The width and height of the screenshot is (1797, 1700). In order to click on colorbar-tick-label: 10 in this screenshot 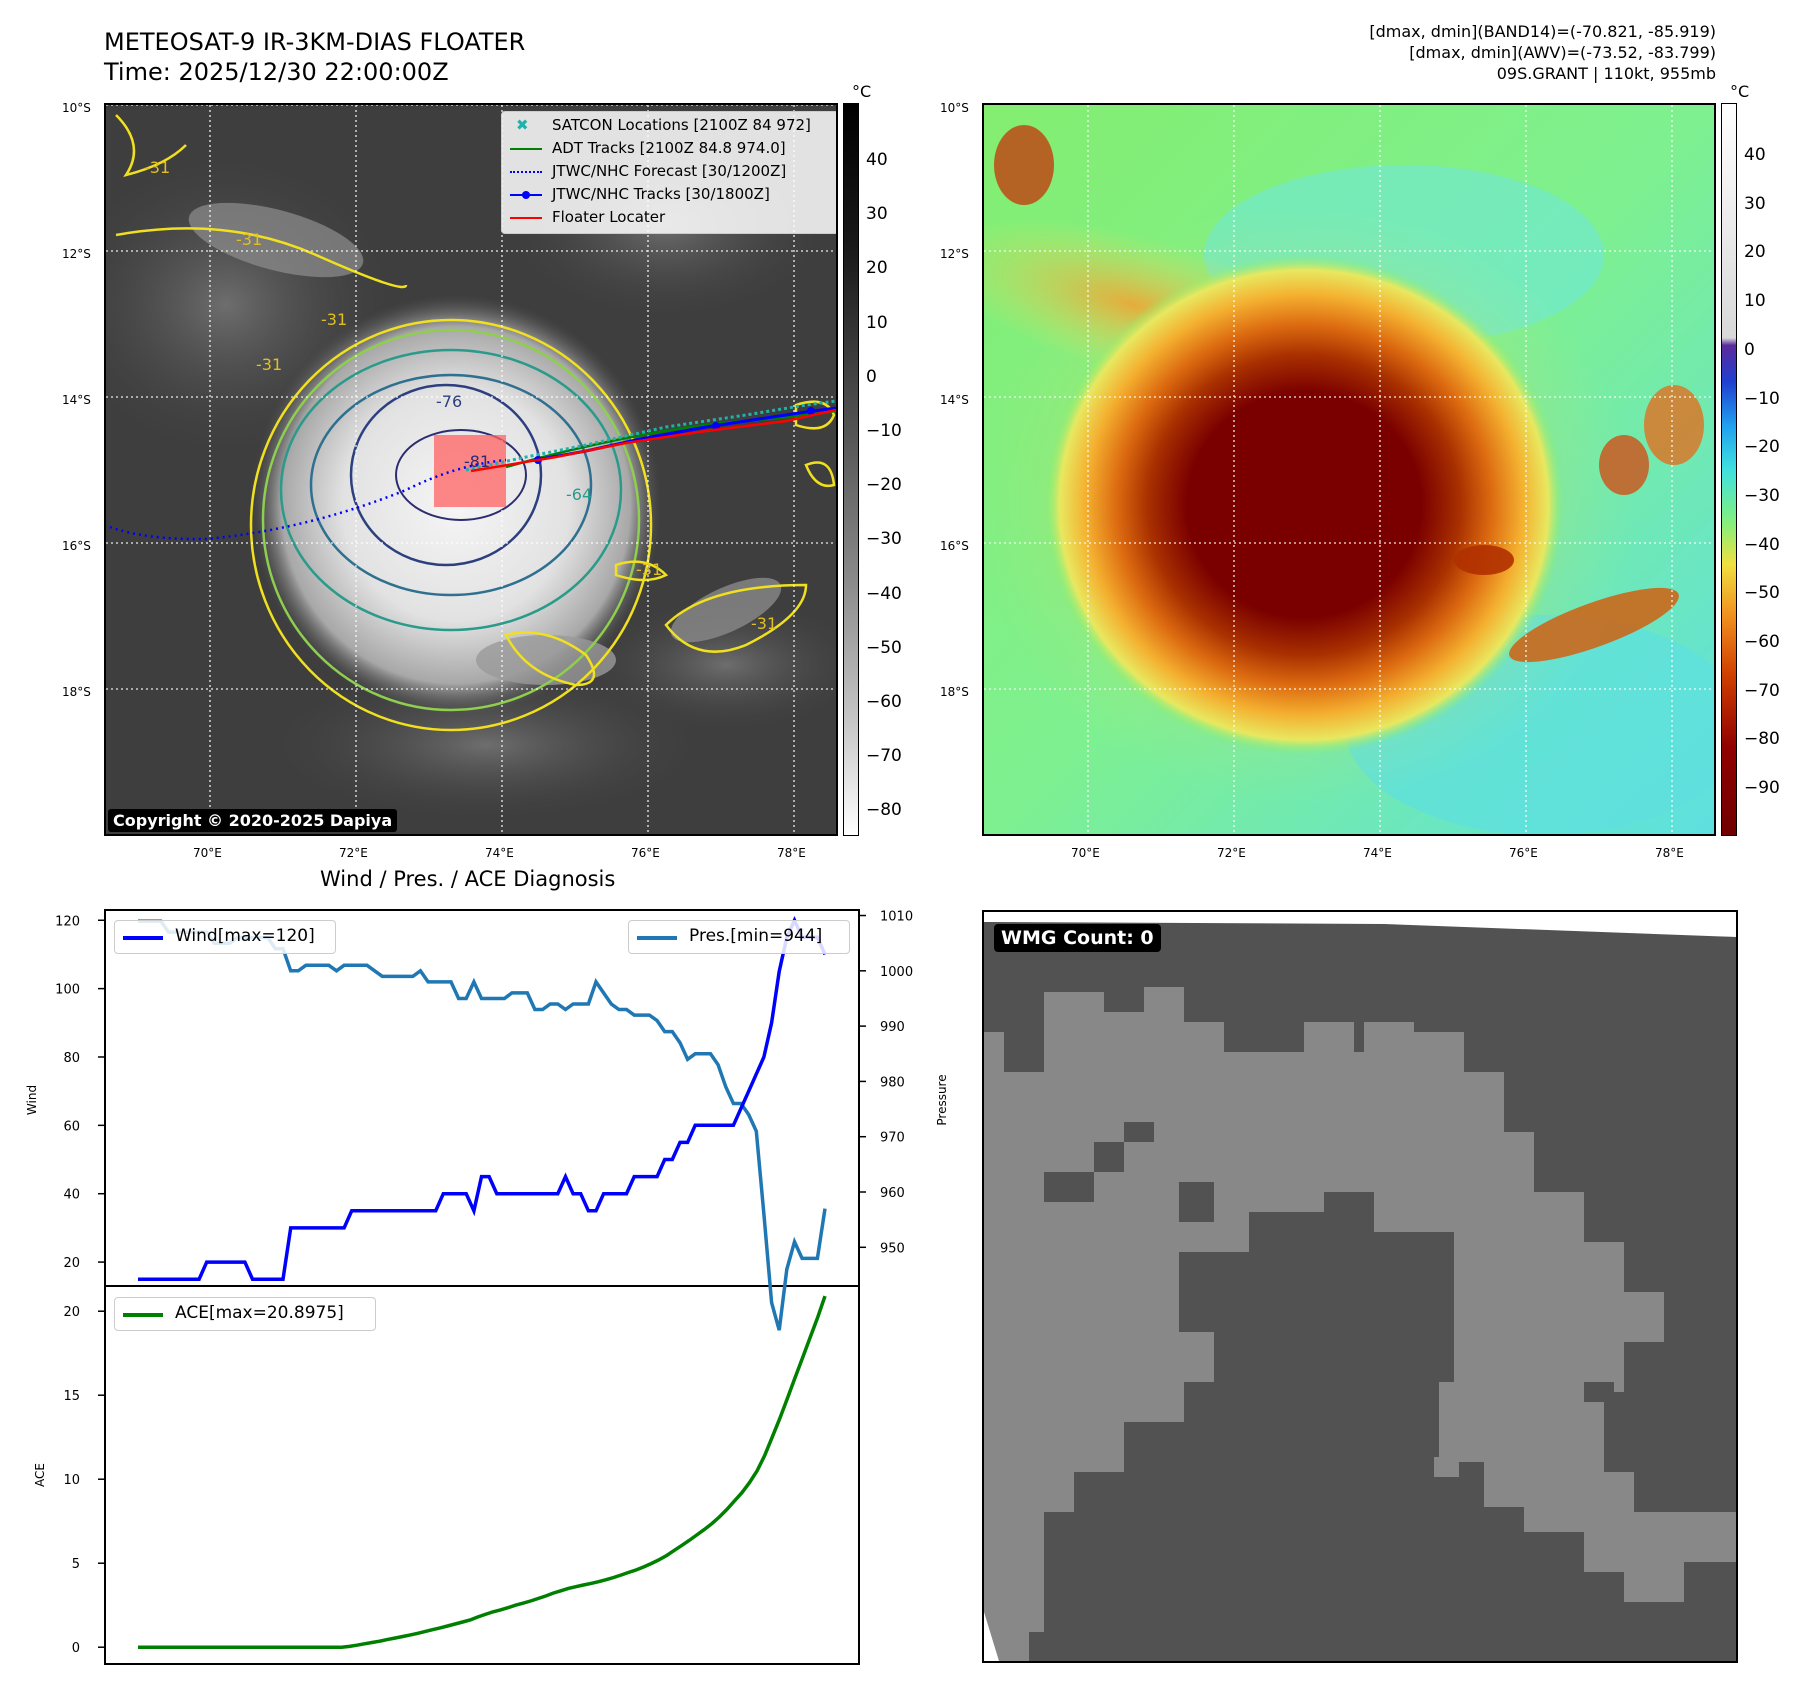, I will do `click(1755, 301)`.